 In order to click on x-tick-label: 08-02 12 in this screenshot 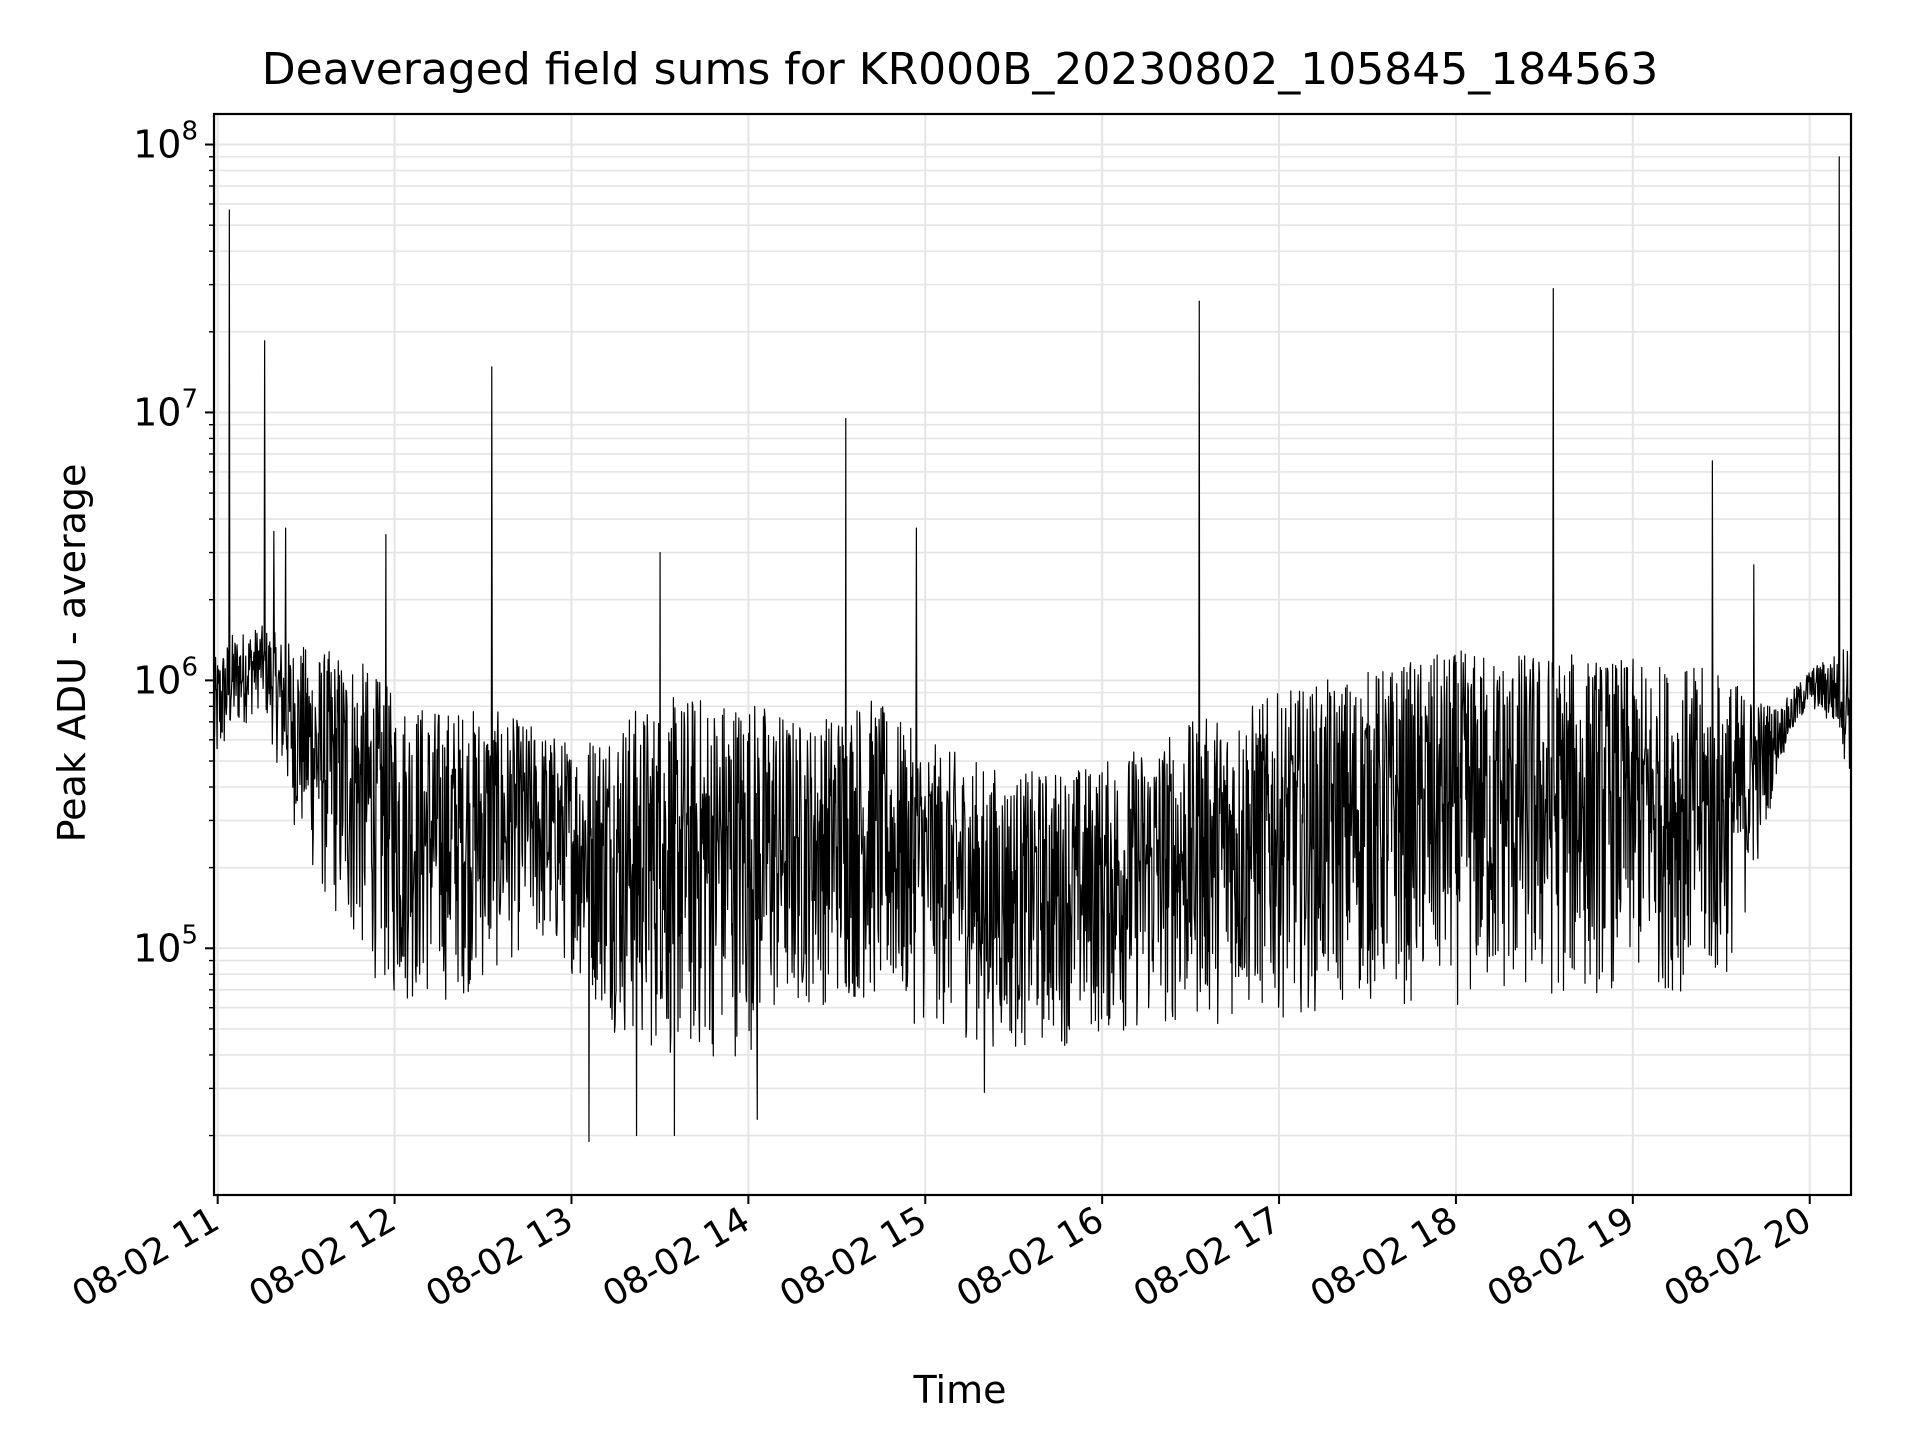, I will do `click(322, 1257)`.